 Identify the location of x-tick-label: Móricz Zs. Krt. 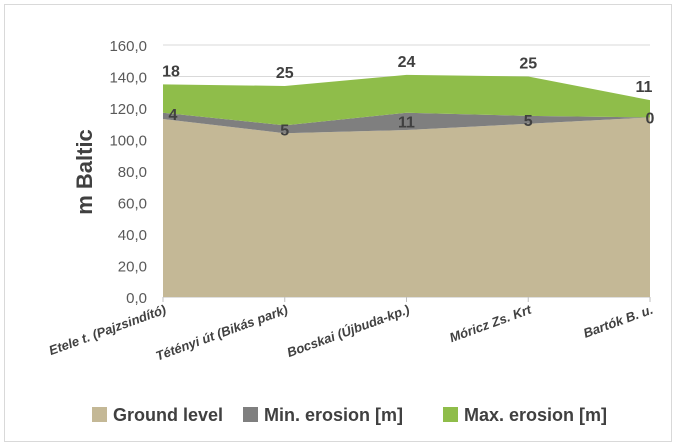
(490, 323).